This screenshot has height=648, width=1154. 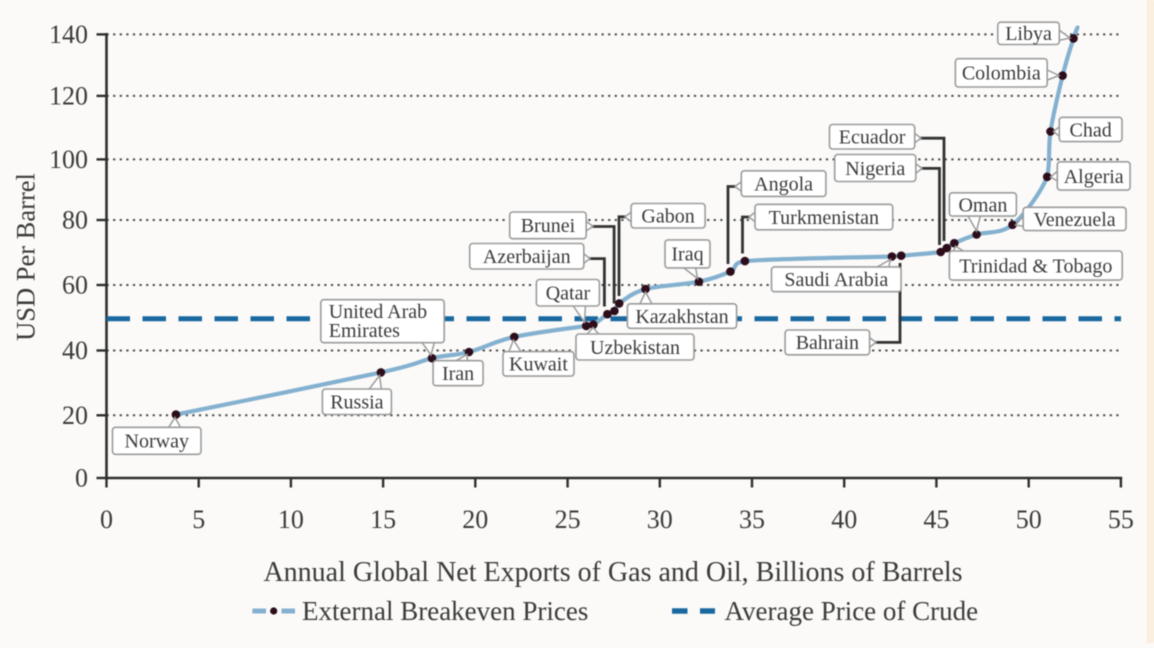 What do you see at coordinates (568, 519) in the screenshot?
I see `svg-text: 25` at bounding box center [568, 519].